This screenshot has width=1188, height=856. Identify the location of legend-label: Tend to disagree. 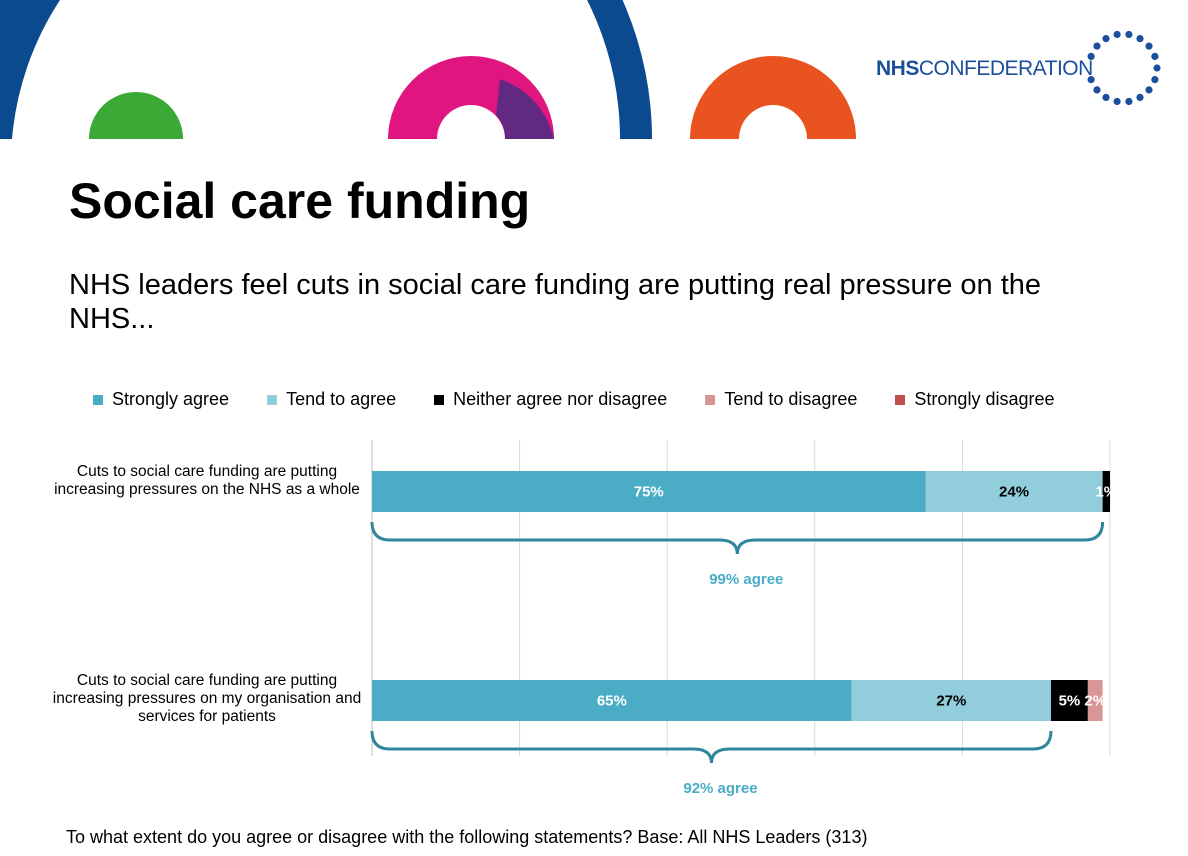
(791, 399).